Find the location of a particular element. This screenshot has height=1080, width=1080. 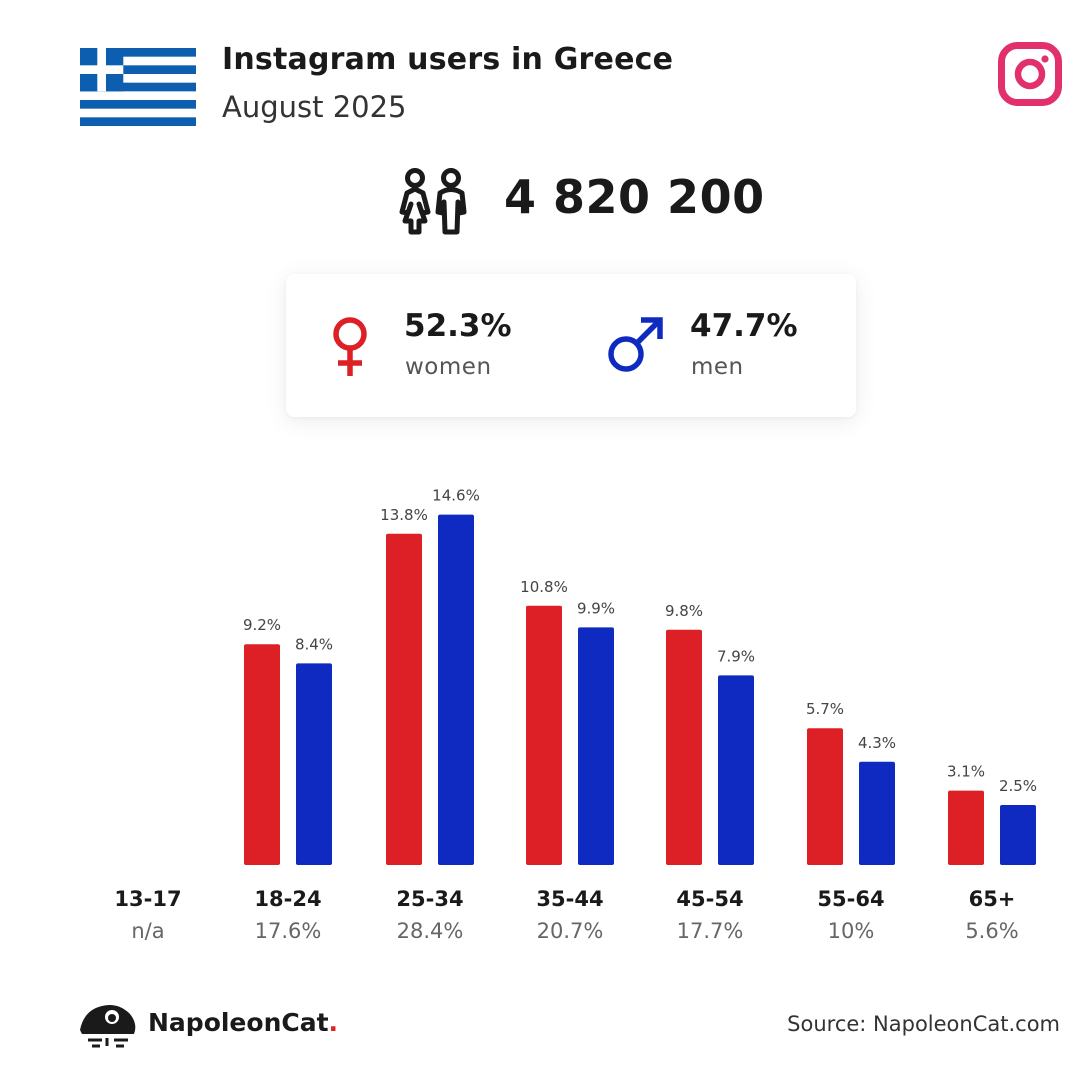

age-group-label: 25-34 is located at coordinates (429, 899).